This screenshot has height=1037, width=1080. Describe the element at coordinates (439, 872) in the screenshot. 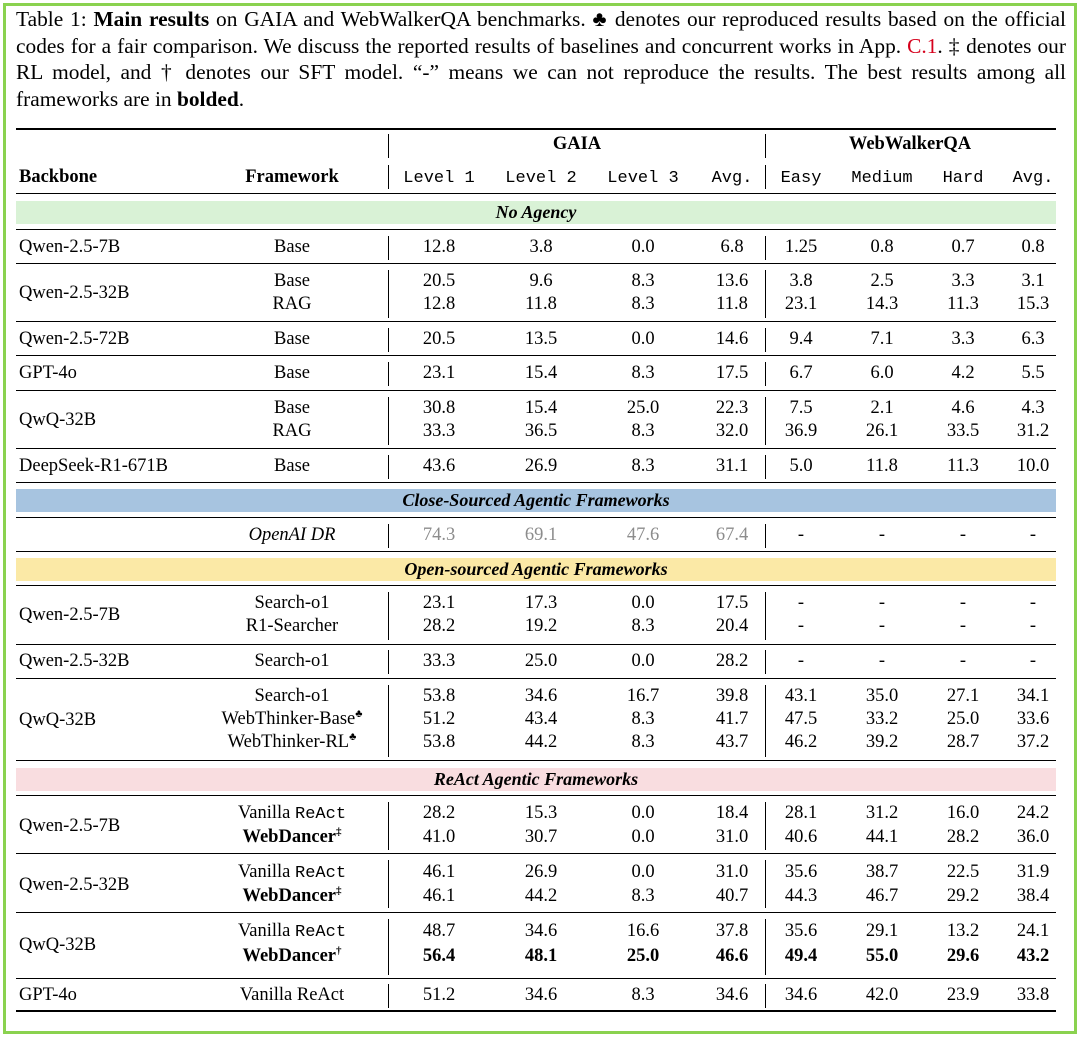

I see `value-cell: 46.1` at that location.